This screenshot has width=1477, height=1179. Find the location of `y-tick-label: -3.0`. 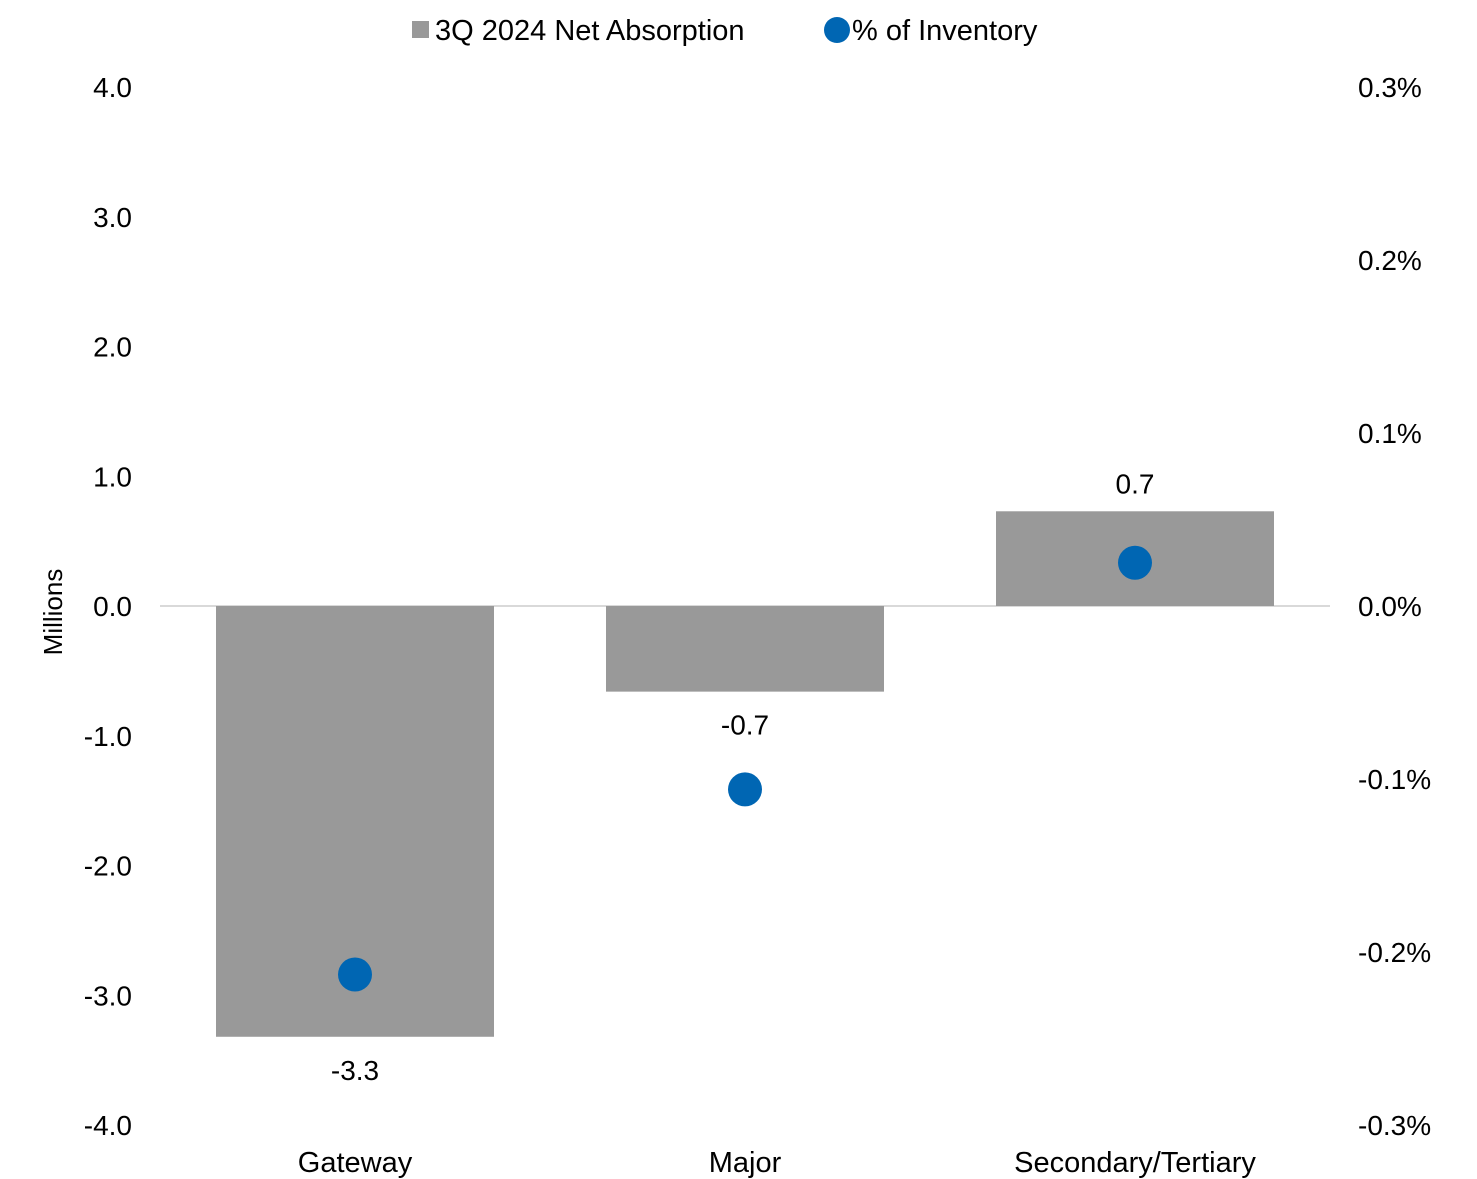

y-tick-label: -3.0 is located at coordinates (108, 995).